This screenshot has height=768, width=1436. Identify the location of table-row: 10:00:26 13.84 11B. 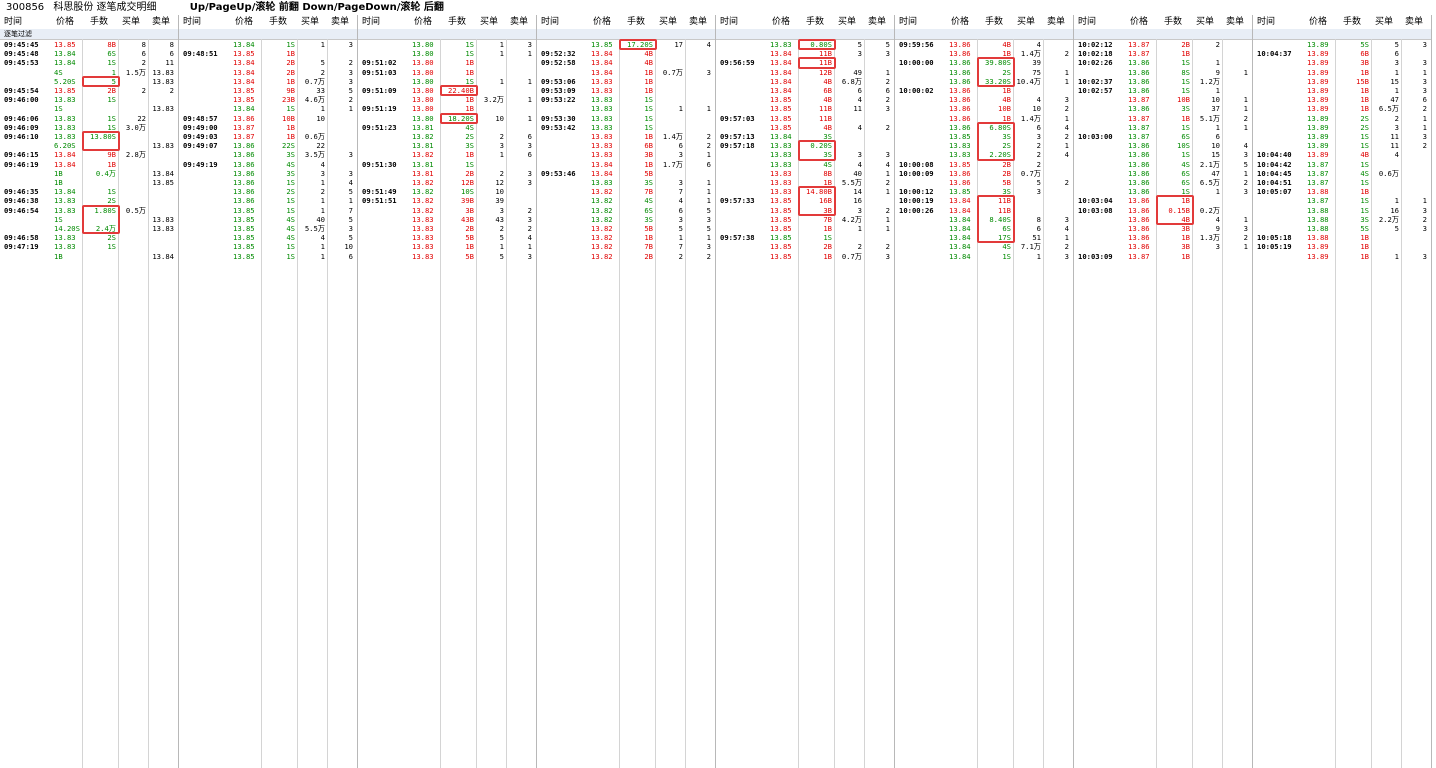
(984, 210).